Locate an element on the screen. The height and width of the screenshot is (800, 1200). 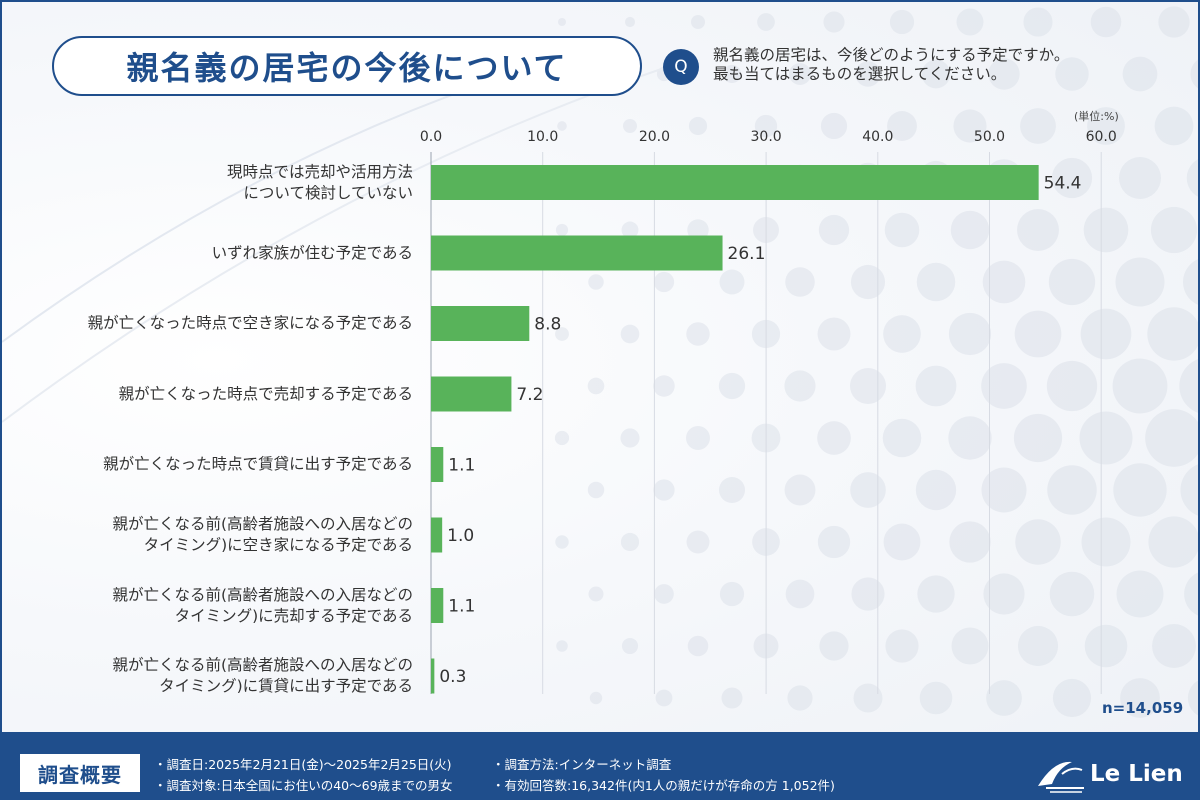
category-label-line: 現時点では売却や活用方法 is located at coordinates (319, 171).